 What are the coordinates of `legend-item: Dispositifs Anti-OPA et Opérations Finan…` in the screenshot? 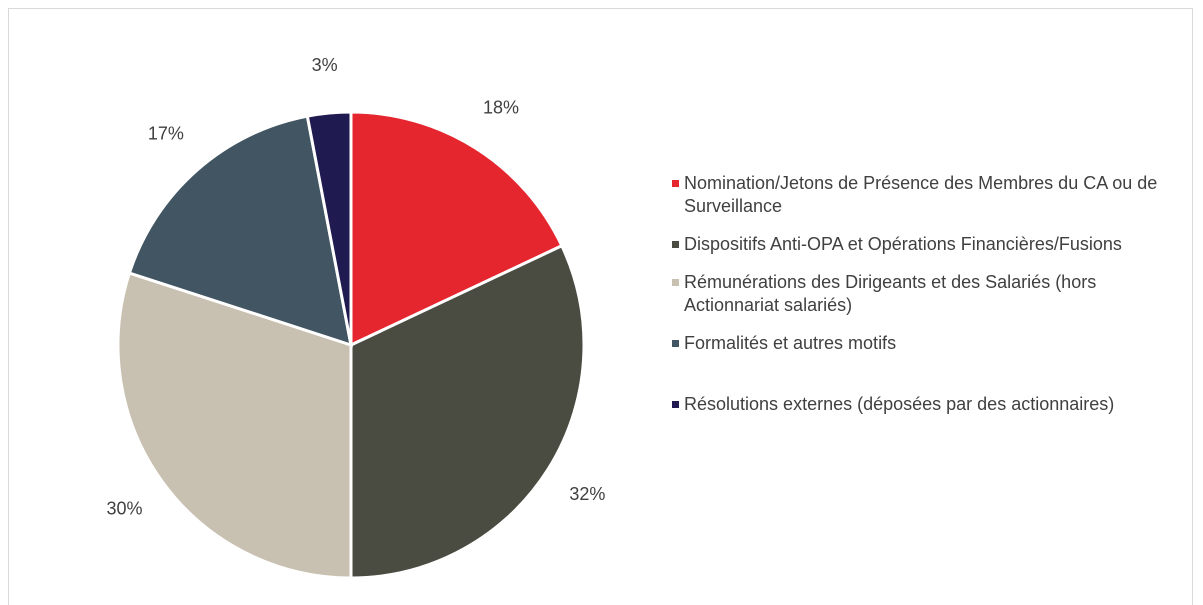 It's located at (929, 244).